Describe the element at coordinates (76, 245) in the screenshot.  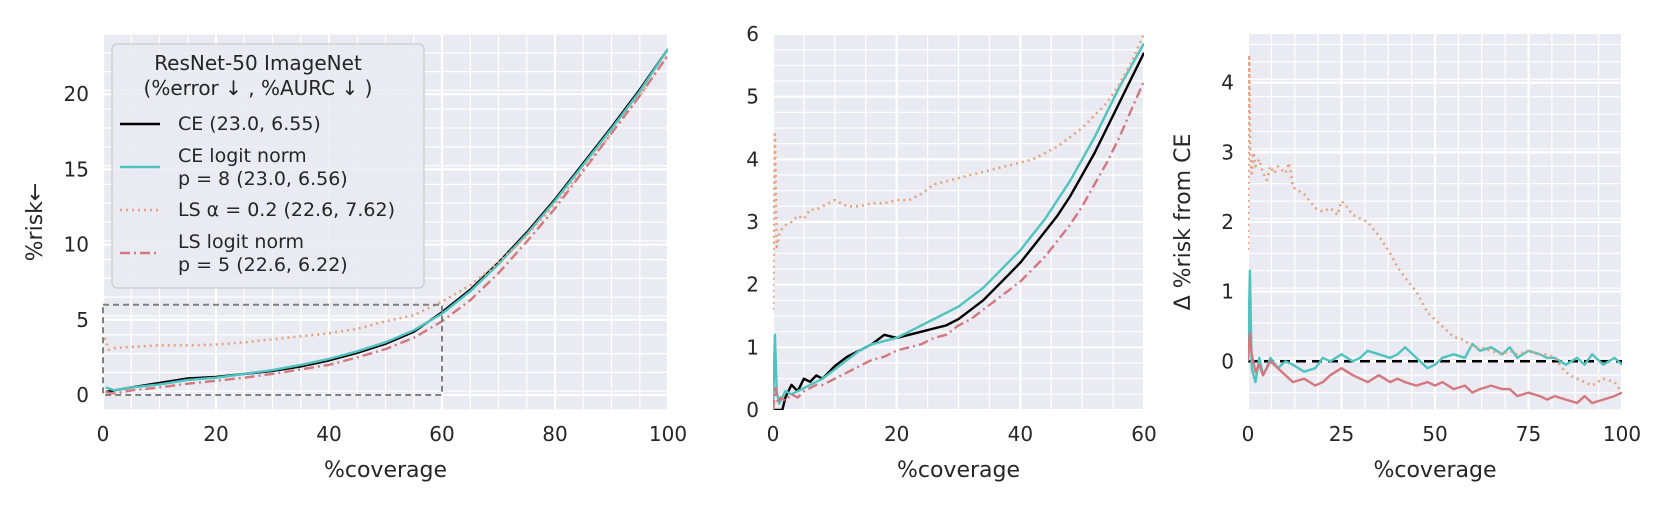
I see `y-tick-label: 10` at that location.